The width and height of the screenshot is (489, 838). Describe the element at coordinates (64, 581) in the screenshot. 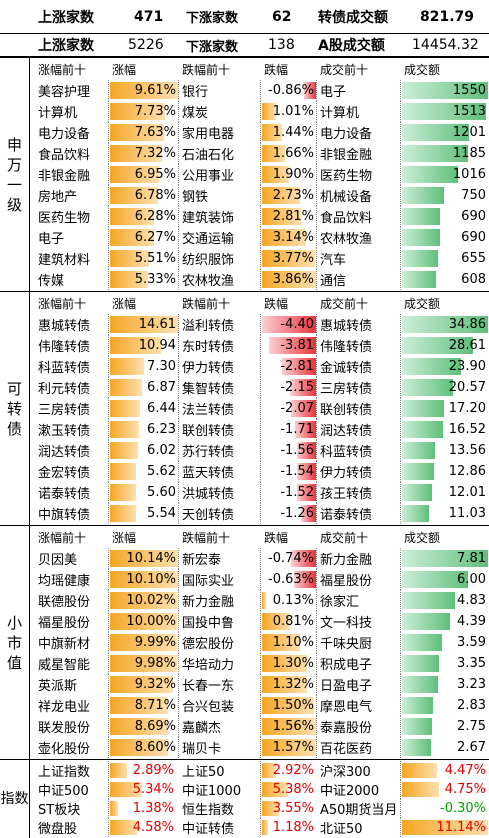

I see `stock-name: 均瑶健康` at that location.